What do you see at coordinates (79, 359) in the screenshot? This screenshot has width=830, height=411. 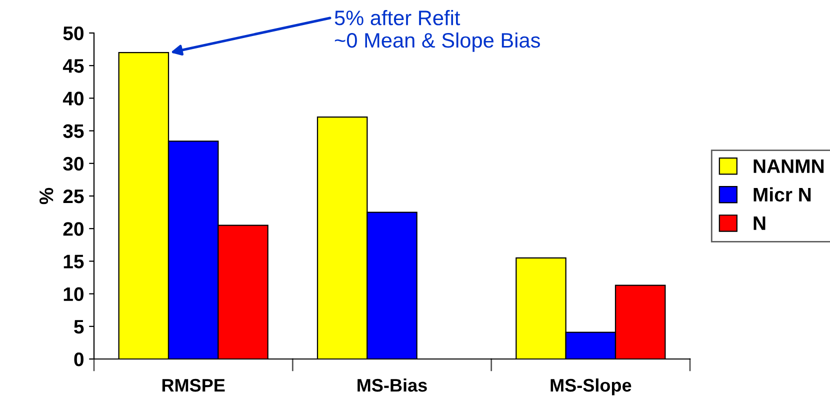 I see `y-tick-label: 0` at bounding box center [79, 359].